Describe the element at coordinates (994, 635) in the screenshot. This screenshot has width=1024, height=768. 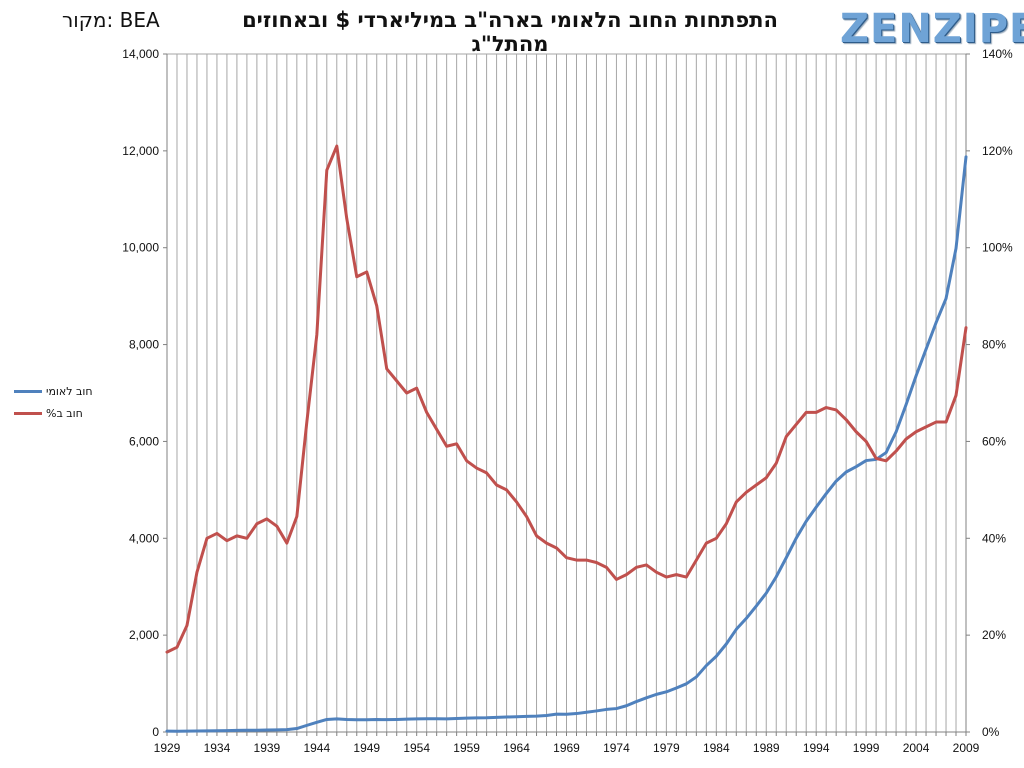
I see `y-right-tick-label: 20%` at that location.